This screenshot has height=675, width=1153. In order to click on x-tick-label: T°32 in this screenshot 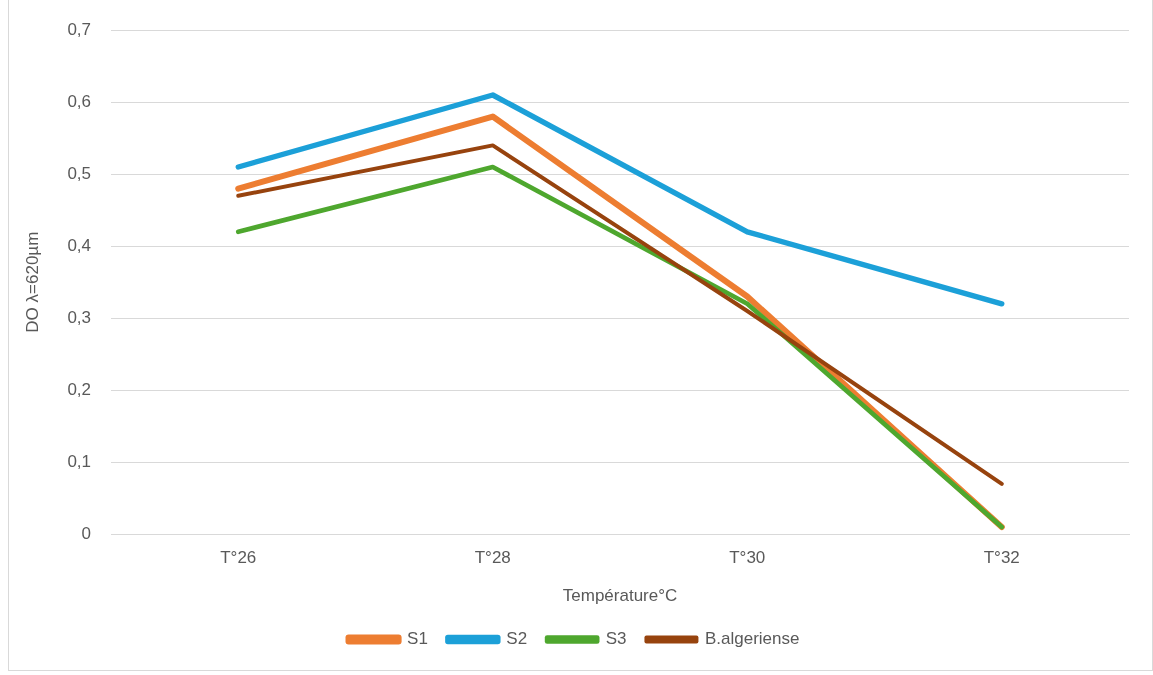, I will do `click(1001, 558)`.